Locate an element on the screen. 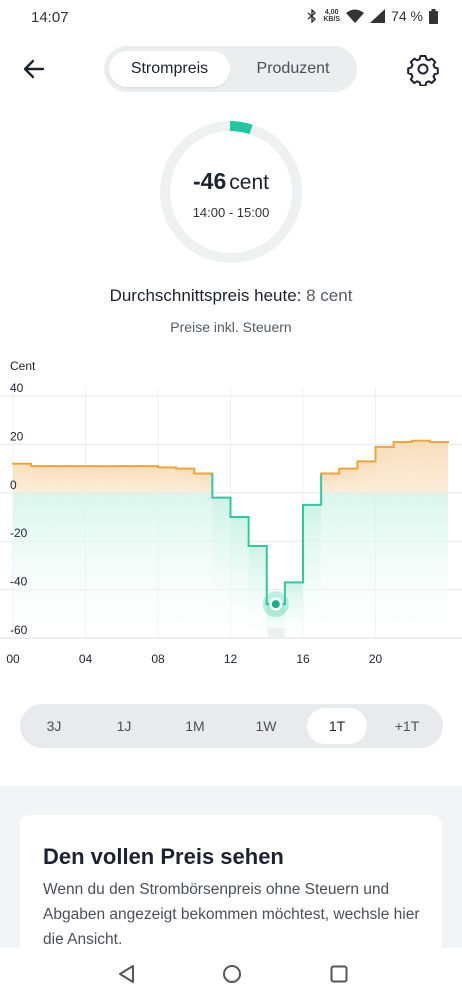 This screenshot has height=1000, width=462. triangle-back-icon is located at coordinates (127, 974).